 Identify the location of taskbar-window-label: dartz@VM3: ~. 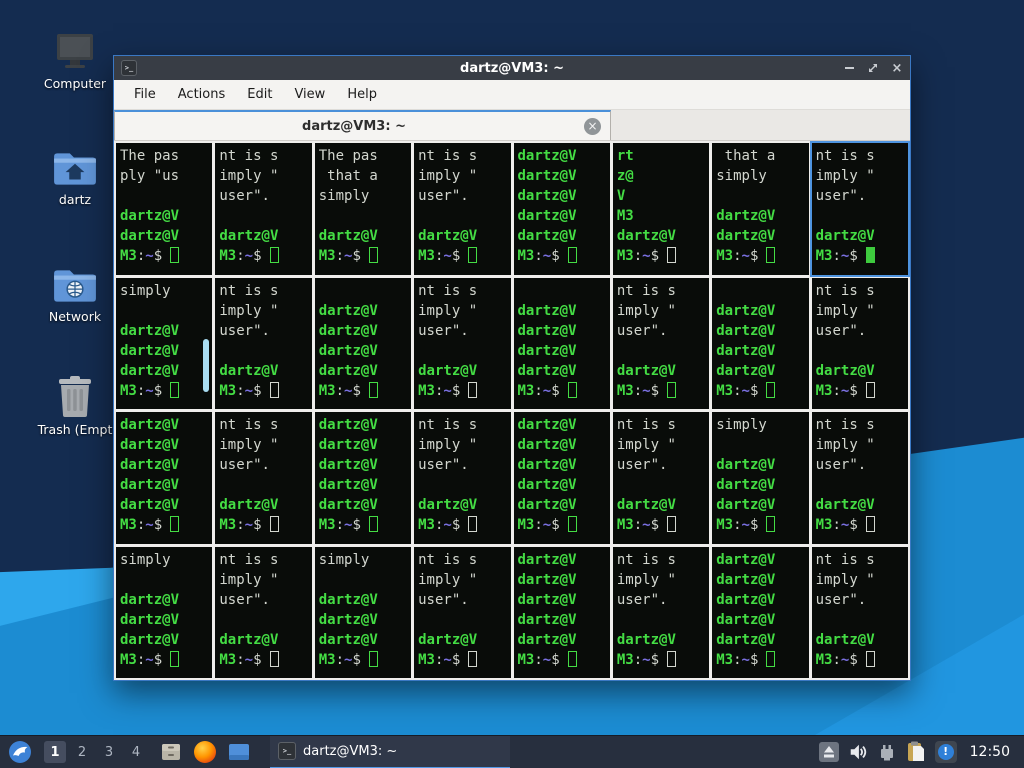
(350, 751).